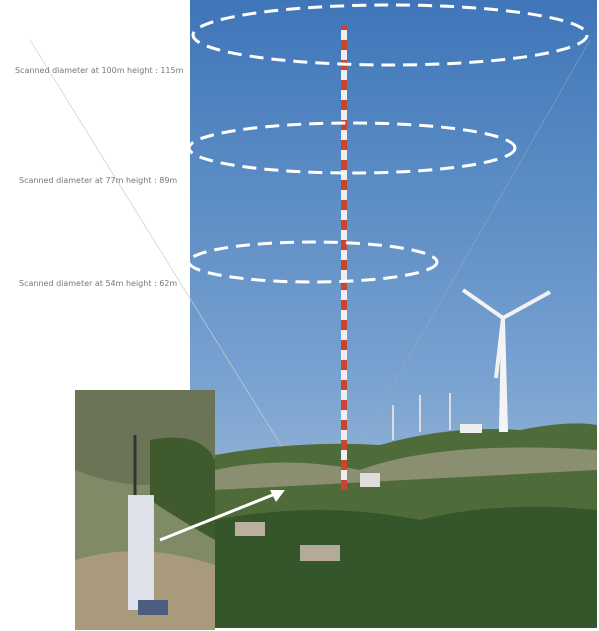  Describe the element at coordinates (506, 360) in the screenshot. I see `wind-turbine` at that location.